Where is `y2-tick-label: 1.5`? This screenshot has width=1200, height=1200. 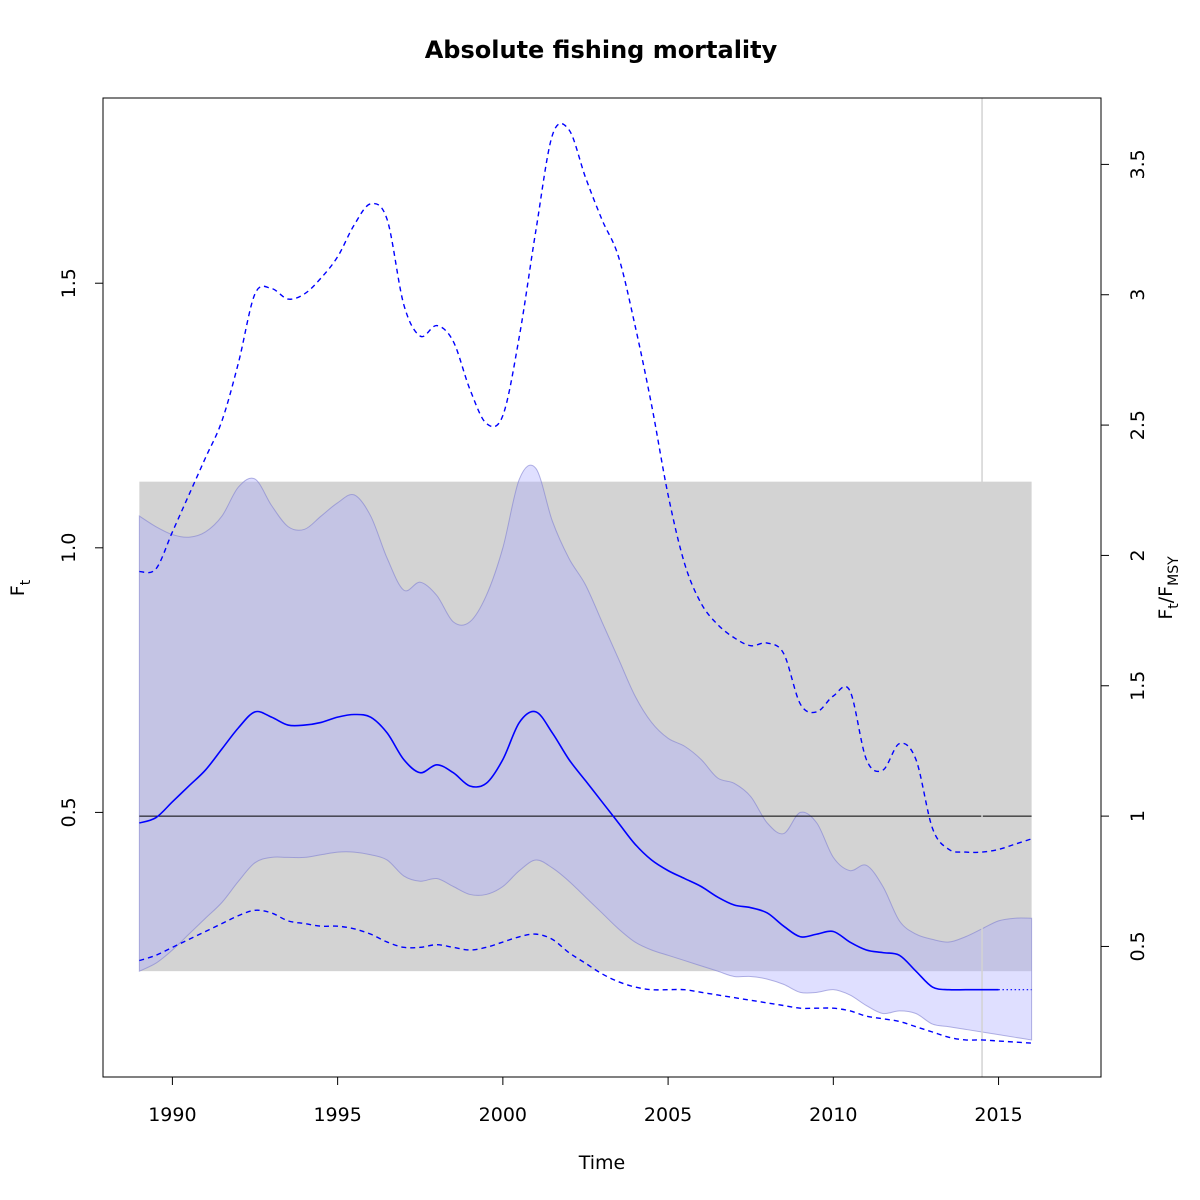
y2-tick-label: 1.5 is located at coordinates (1138, 686).